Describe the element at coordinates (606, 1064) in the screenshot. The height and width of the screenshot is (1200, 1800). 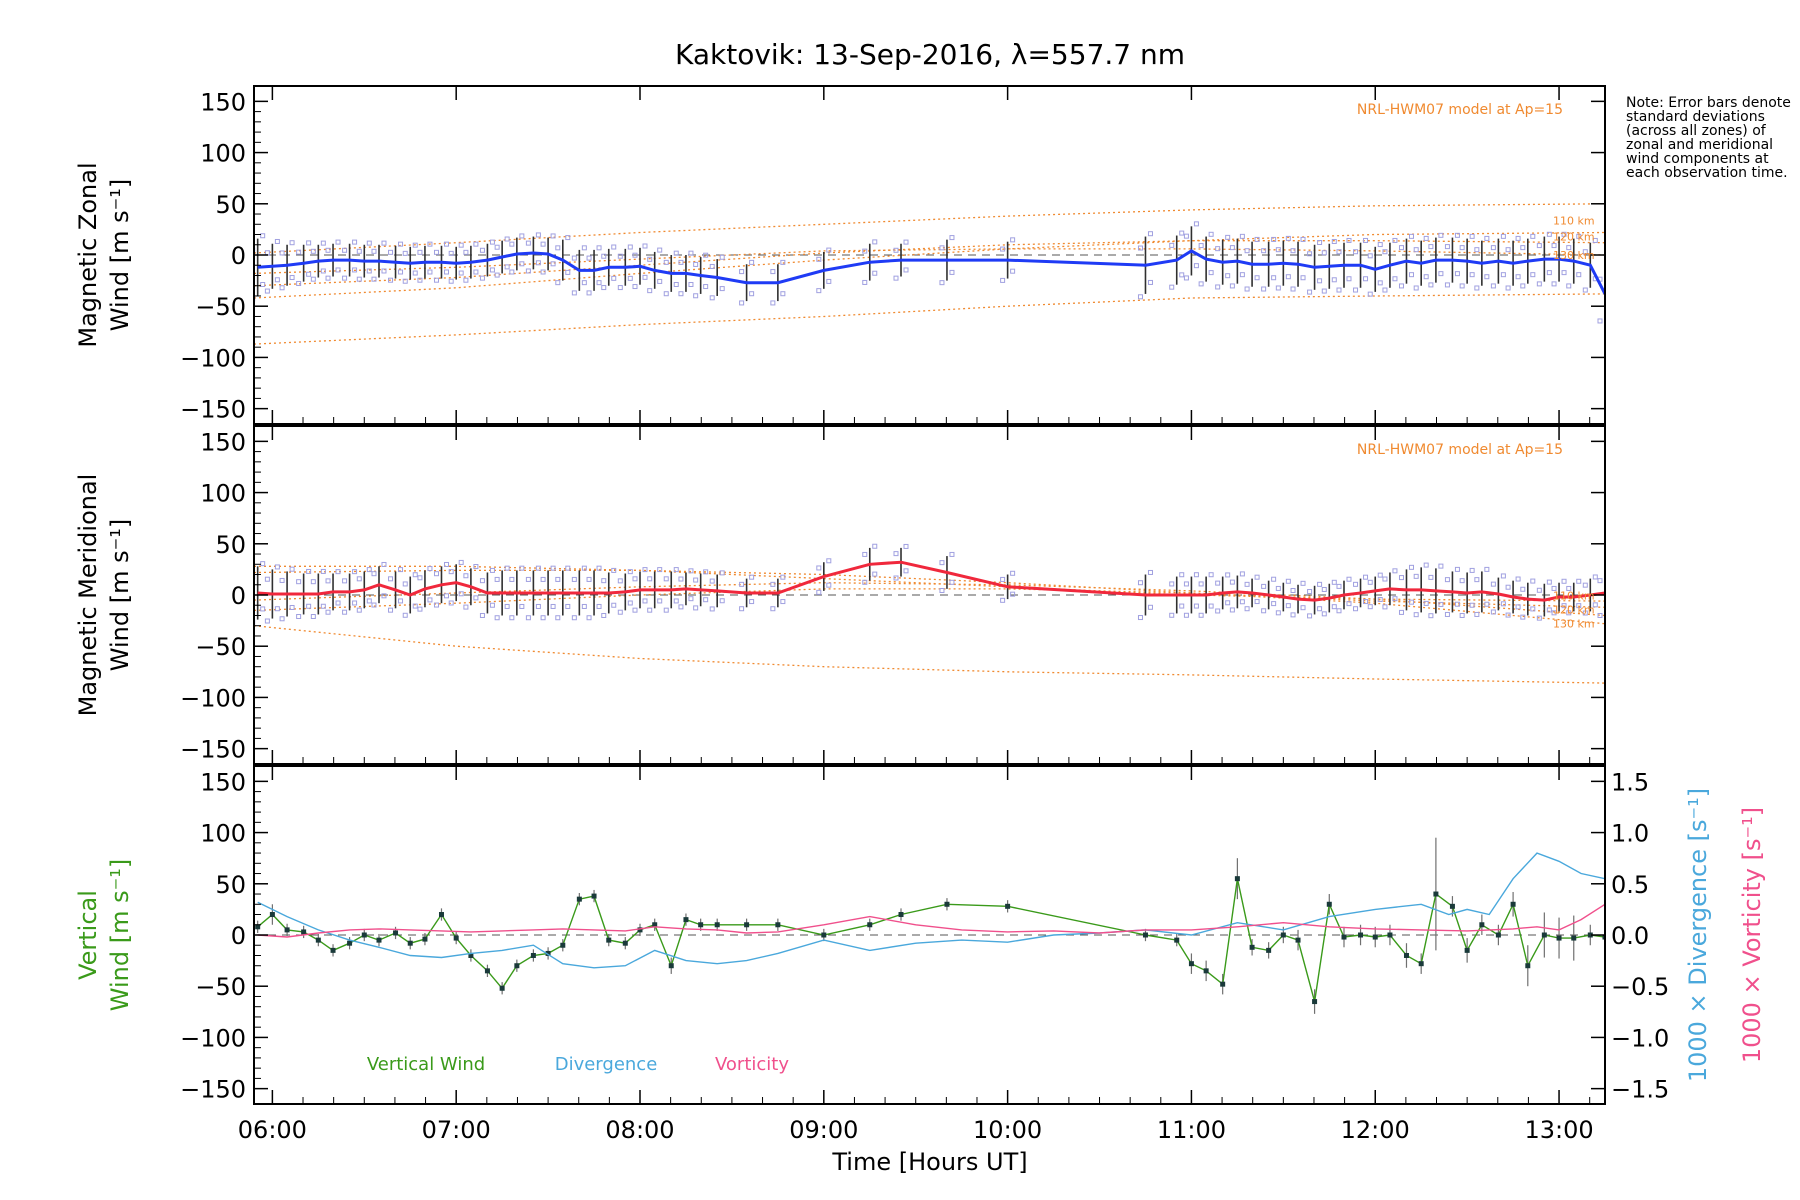
I see `legend-item: Divergence` at that location.